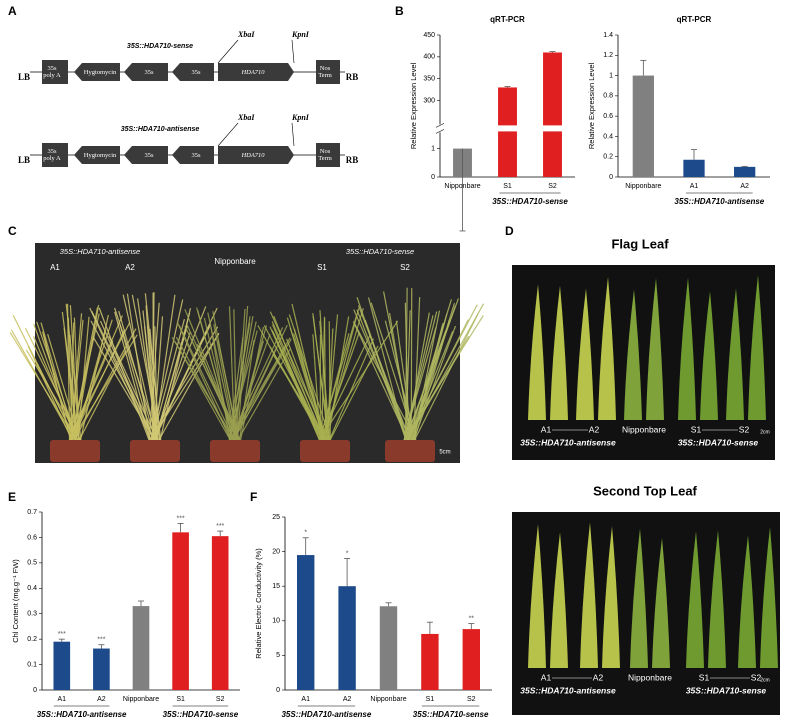  I want to click on significance-label: *, so click(347, 553).